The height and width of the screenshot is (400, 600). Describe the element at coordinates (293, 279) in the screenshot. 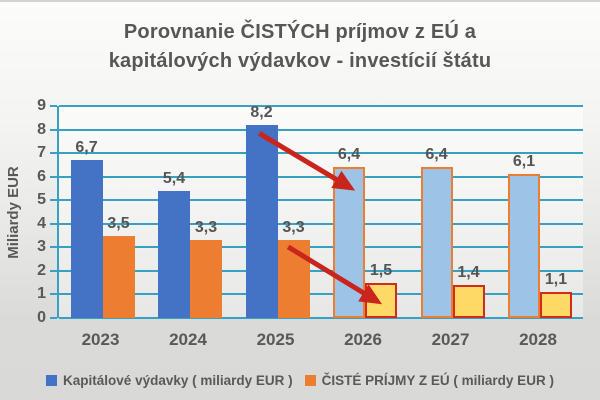

I see `bar-2025-series1` at that location.